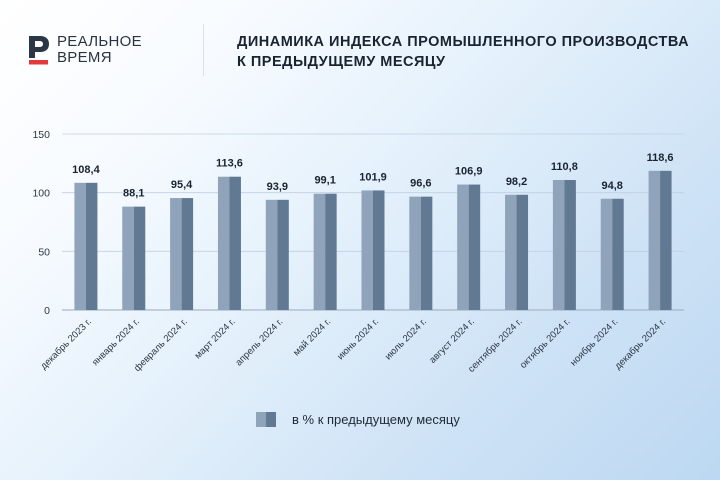 The width and height of the screenshot is (720, 480). What do you see at coordinates (41, 135) in the screenshot?
I see `y-tick-label: 150` at bounding box center [41, 135].